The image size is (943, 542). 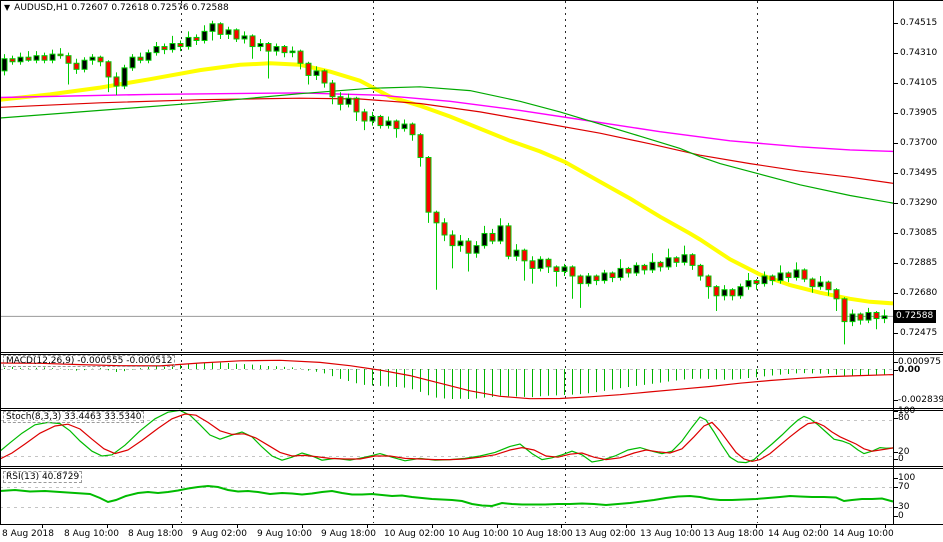 I want to click on symbol-dropdown-icon: ▼, so click(x=7, y=7).